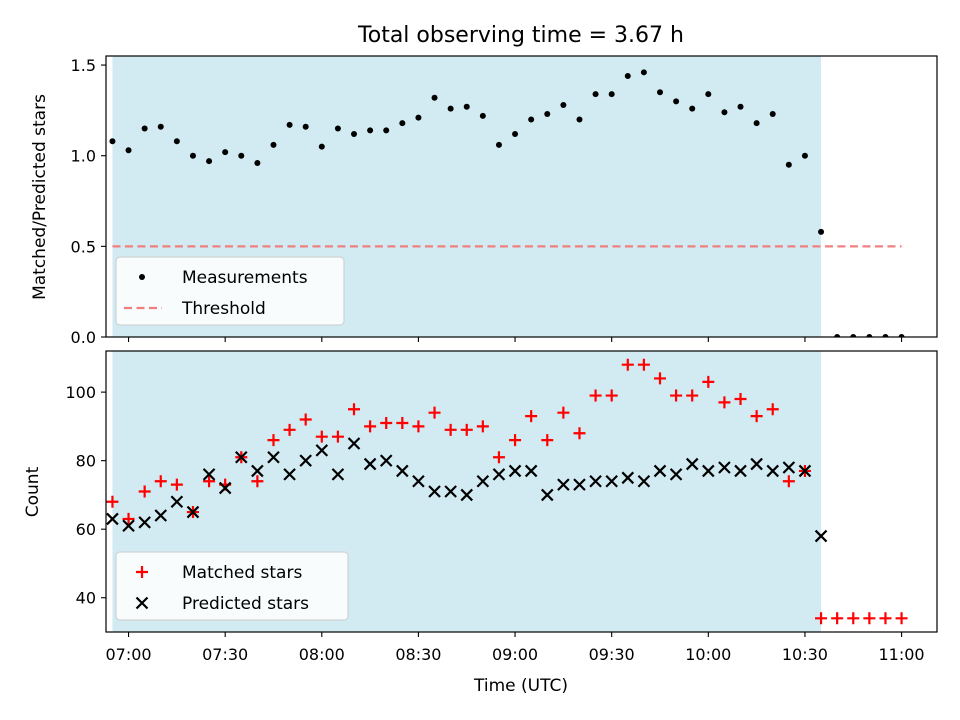  Describe the element at coordinates (245, 278) in the screenshot. I see `legend-label: Measurements` at that location.